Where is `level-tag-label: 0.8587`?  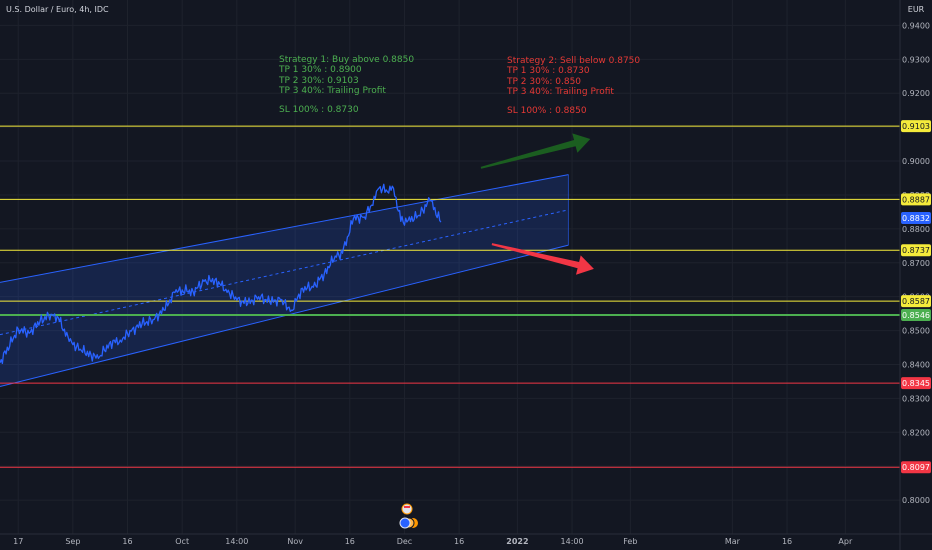 level-tag-label: 0.8587 is located at coordinates (916, 301).